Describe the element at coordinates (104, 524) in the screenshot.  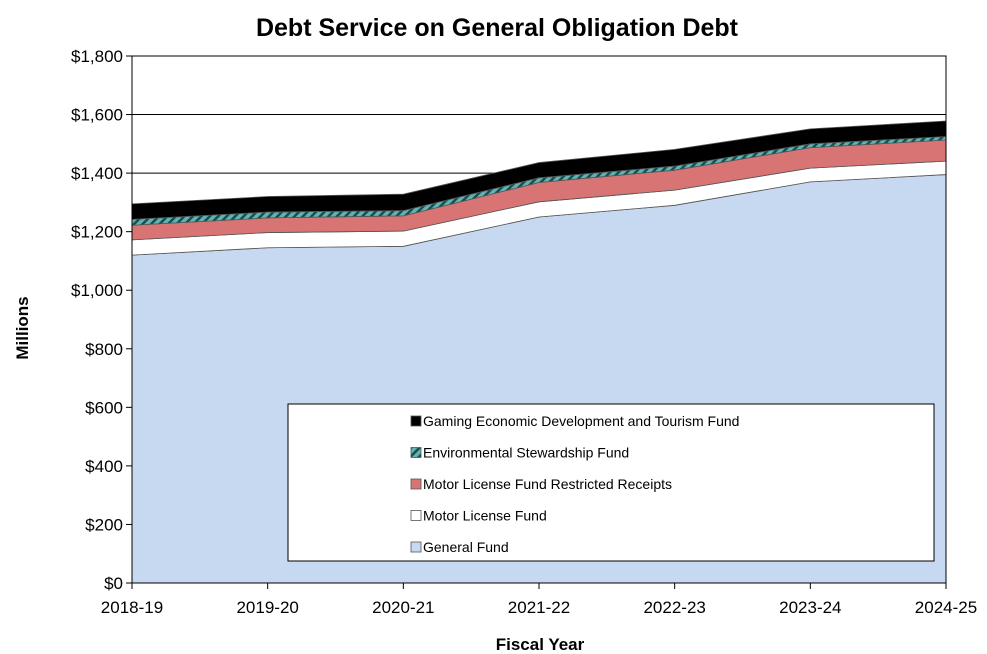
I see `y-tick-label: $200` at that location.